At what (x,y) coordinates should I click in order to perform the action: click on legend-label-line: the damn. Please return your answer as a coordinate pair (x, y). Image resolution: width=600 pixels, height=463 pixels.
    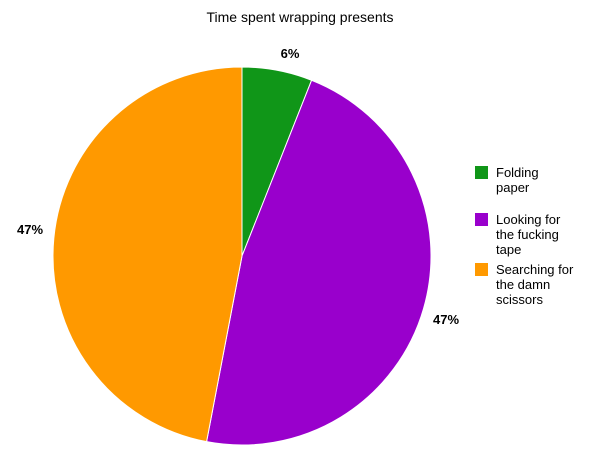
    Looking at the image, I should click on (523, 284).